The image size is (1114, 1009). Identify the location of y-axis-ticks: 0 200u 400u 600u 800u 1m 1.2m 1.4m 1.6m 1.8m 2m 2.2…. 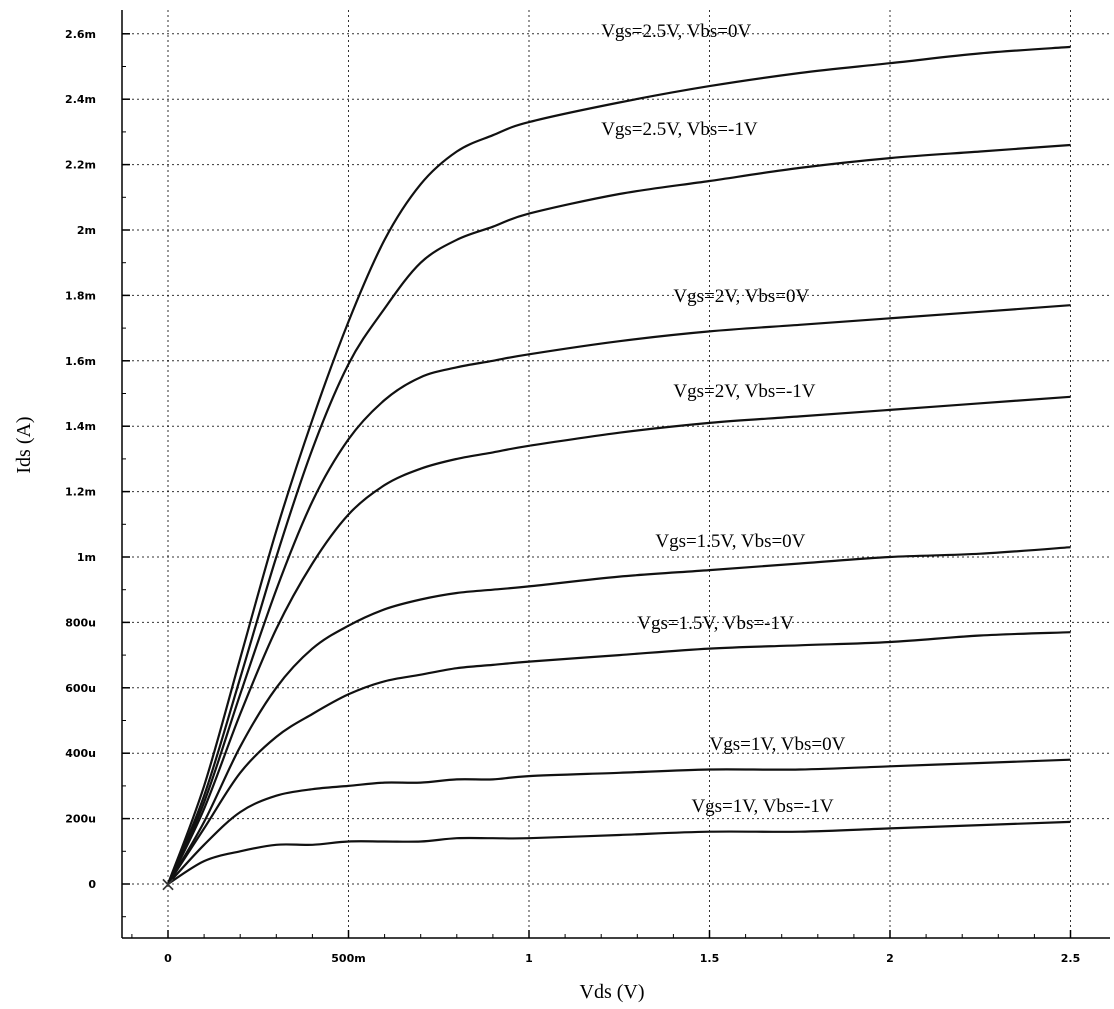
(97, 473).